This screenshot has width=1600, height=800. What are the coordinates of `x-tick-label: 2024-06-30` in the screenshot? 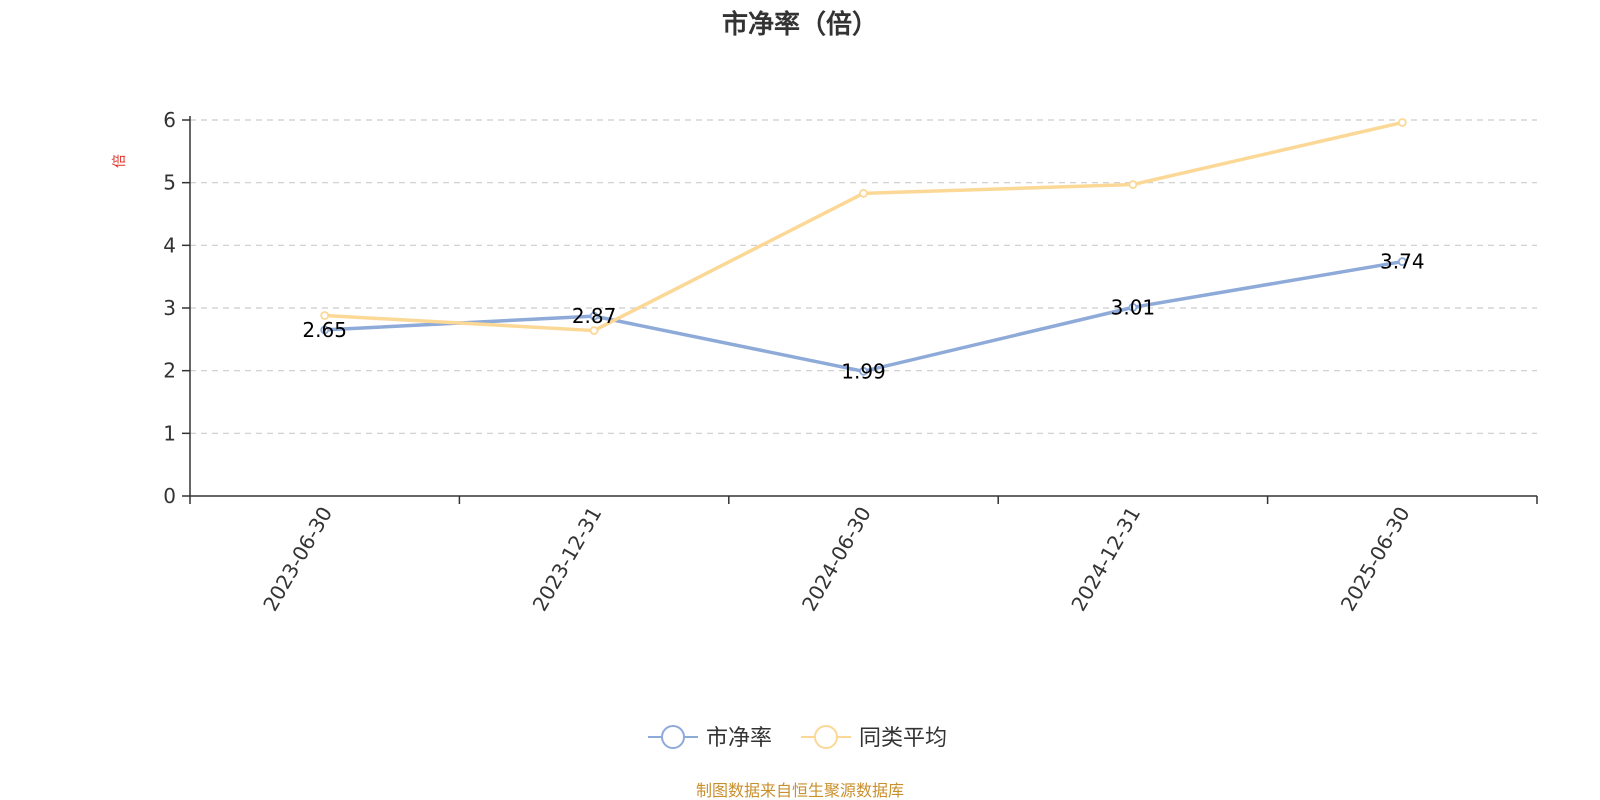 It's located at (836, 559).